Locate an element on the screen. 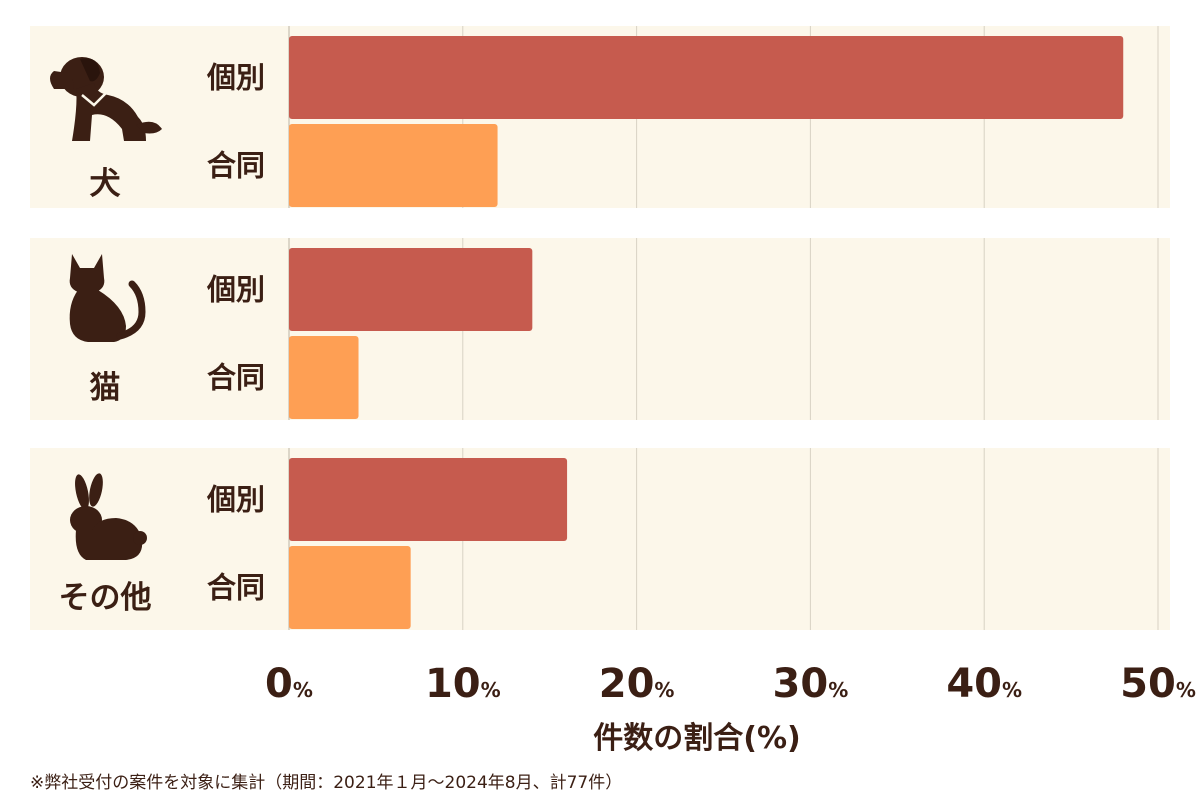 The image size is (1200, 800). group-label: その他 is located at coordinates (105, 598).